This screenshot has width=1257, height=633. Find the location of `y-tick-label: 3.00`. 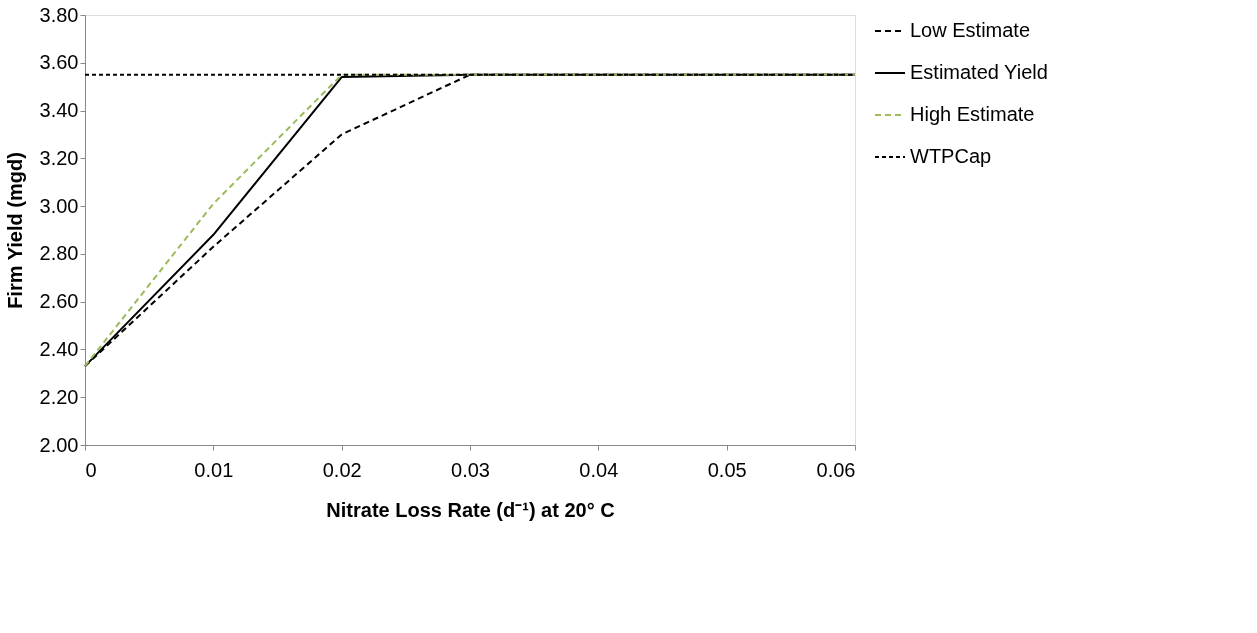

y-tick-label: 3.00 is located at coordinates (59, 205).